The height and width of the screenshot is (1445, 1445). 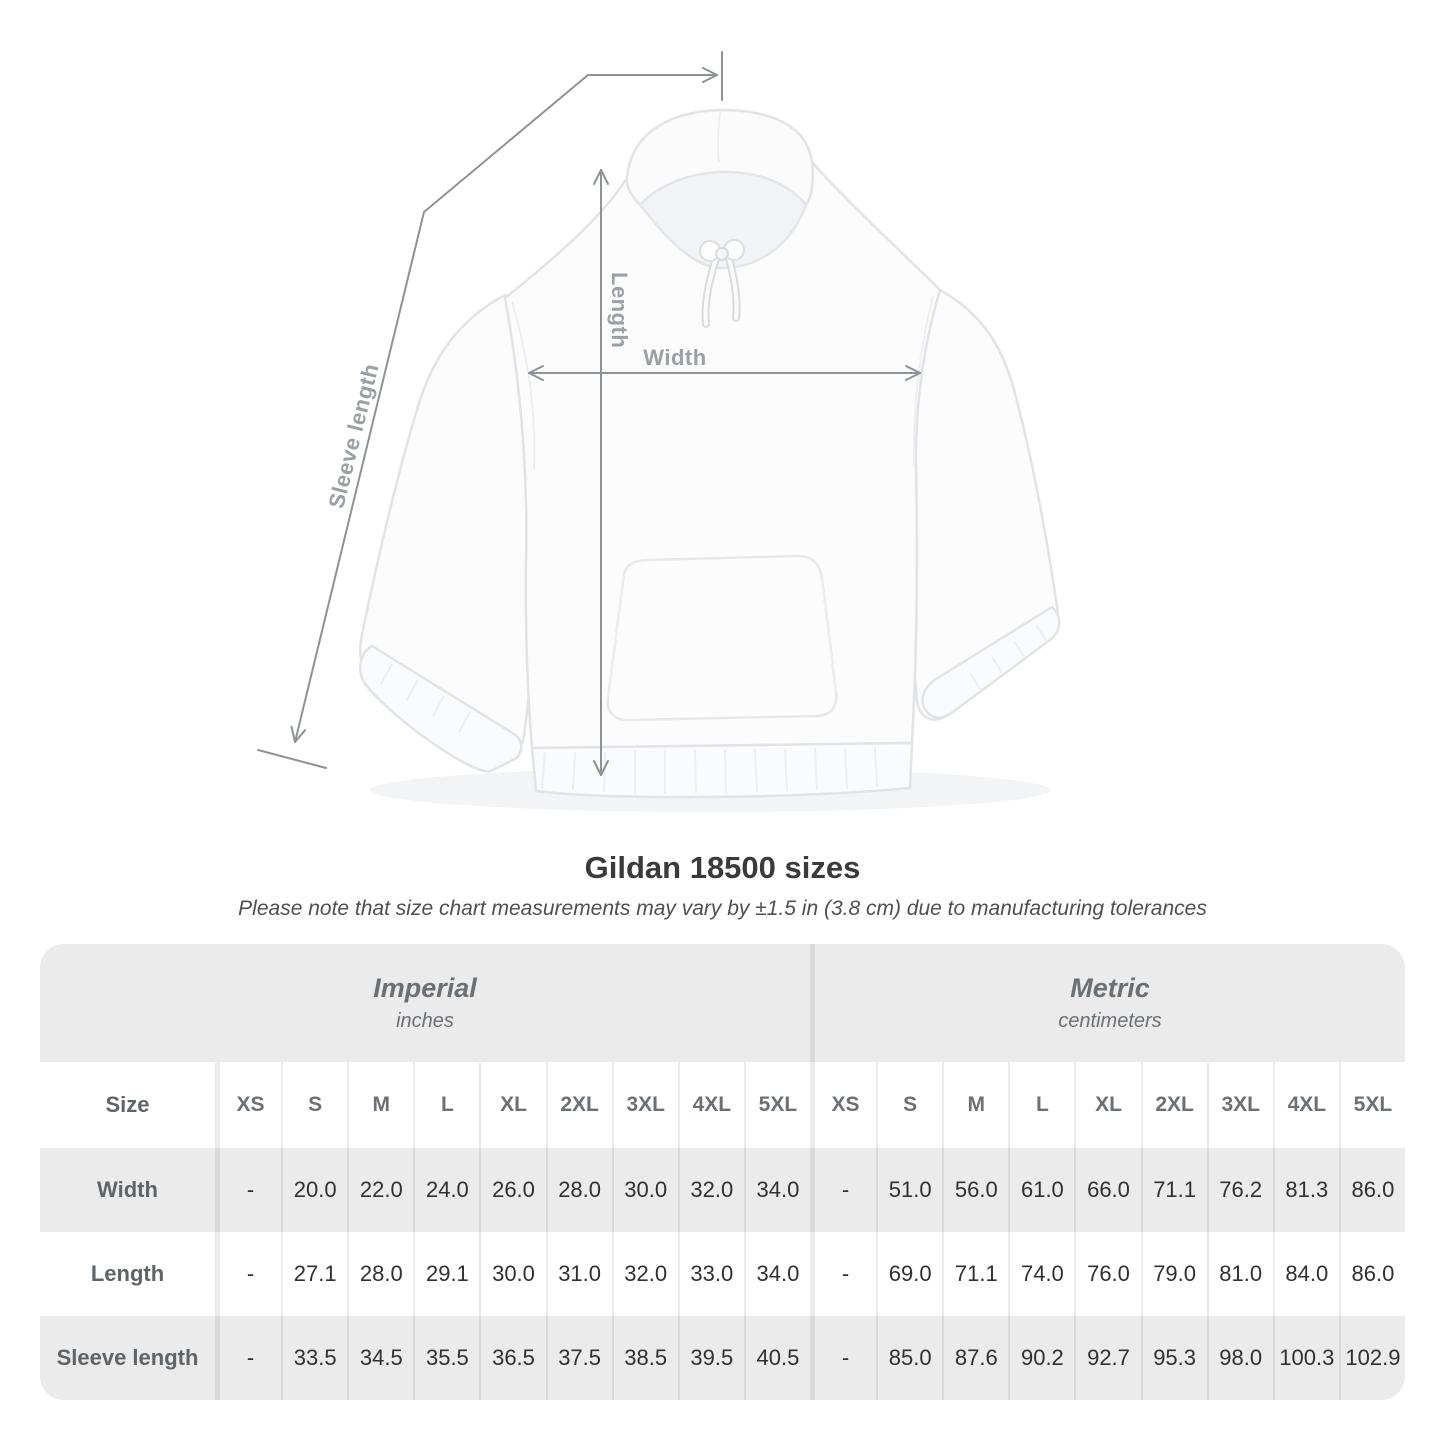 I want to click on value-cell: 34.5, so click(x=380, y=1358).